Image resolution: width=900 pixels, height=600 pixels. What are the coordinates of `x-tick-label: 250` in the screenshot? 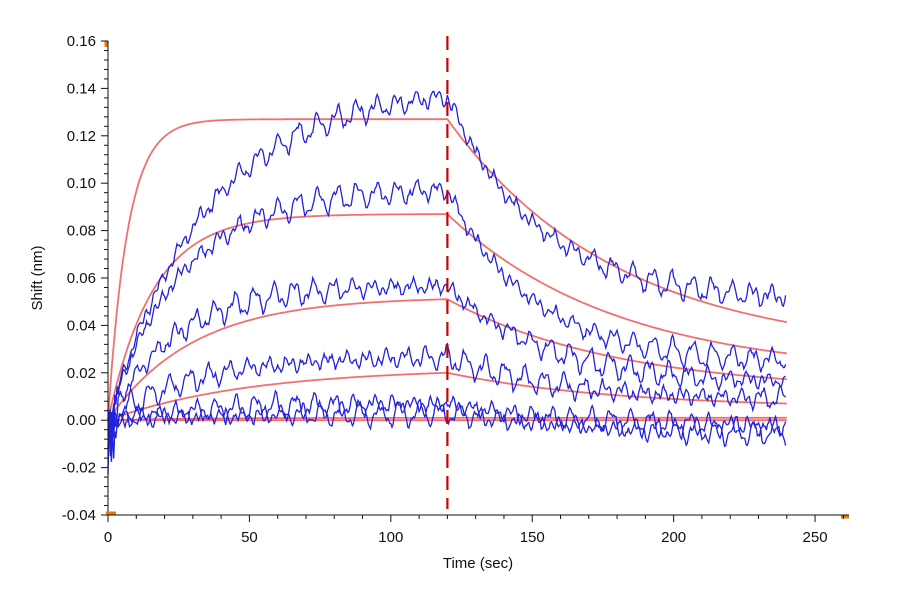 It's located at (815, 537).